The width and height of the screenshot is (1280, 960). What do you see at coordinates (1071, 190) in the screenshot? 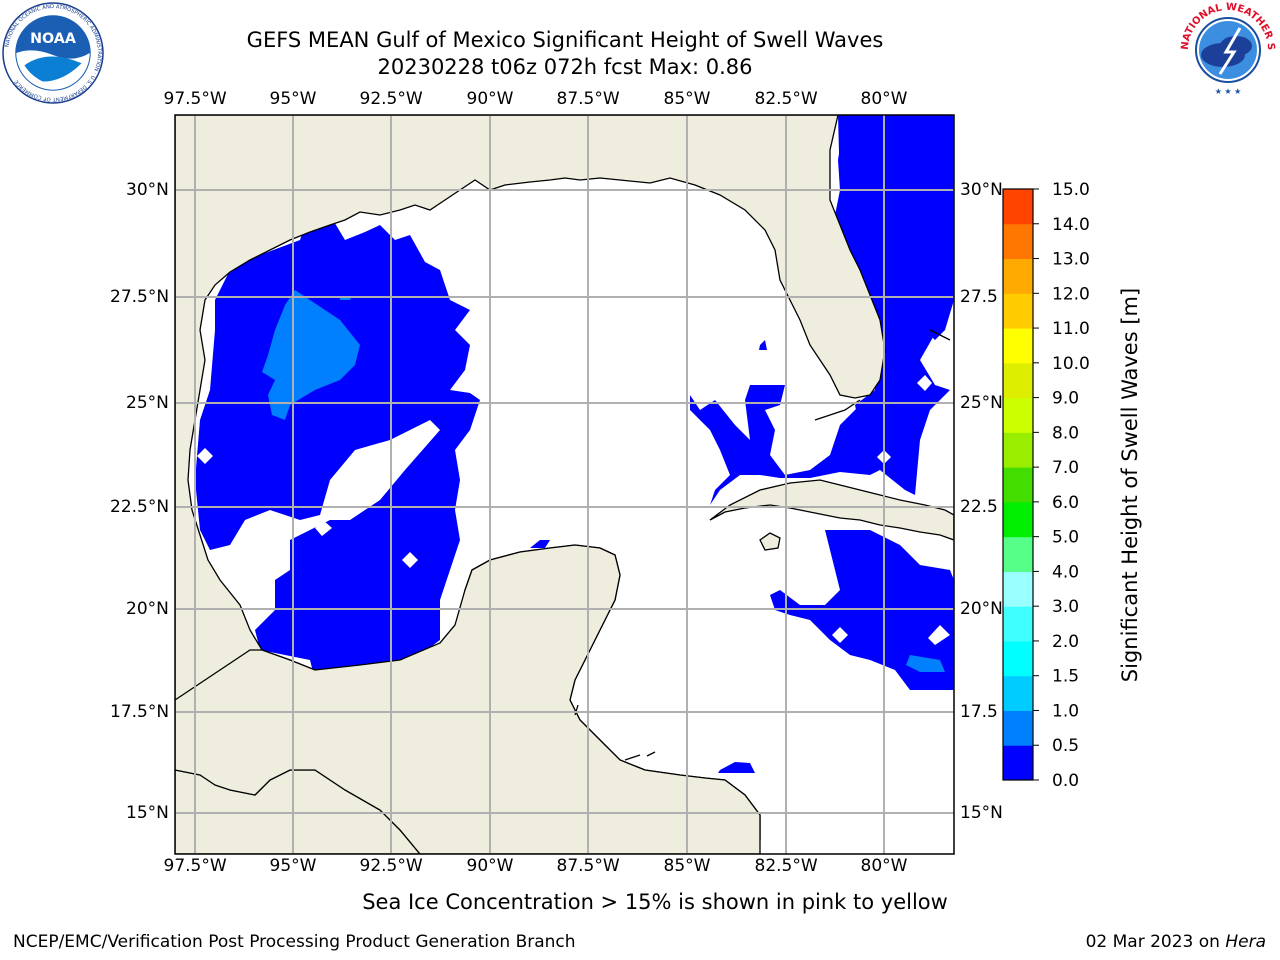
I see `colorbar-tick-label: 15.0` at bounding box center [1071, 190].